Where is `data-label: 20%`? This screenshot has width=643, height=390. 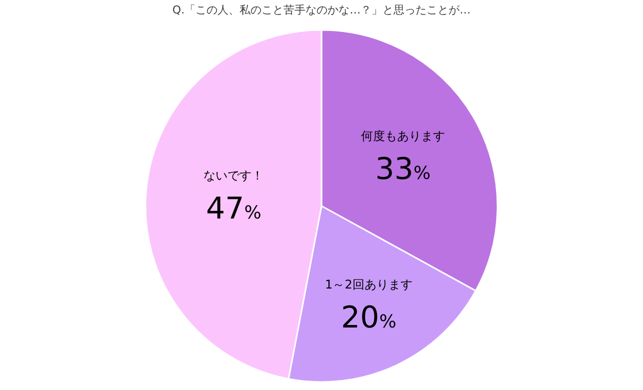
data-label: 20% is located at coordinates (368, 318).